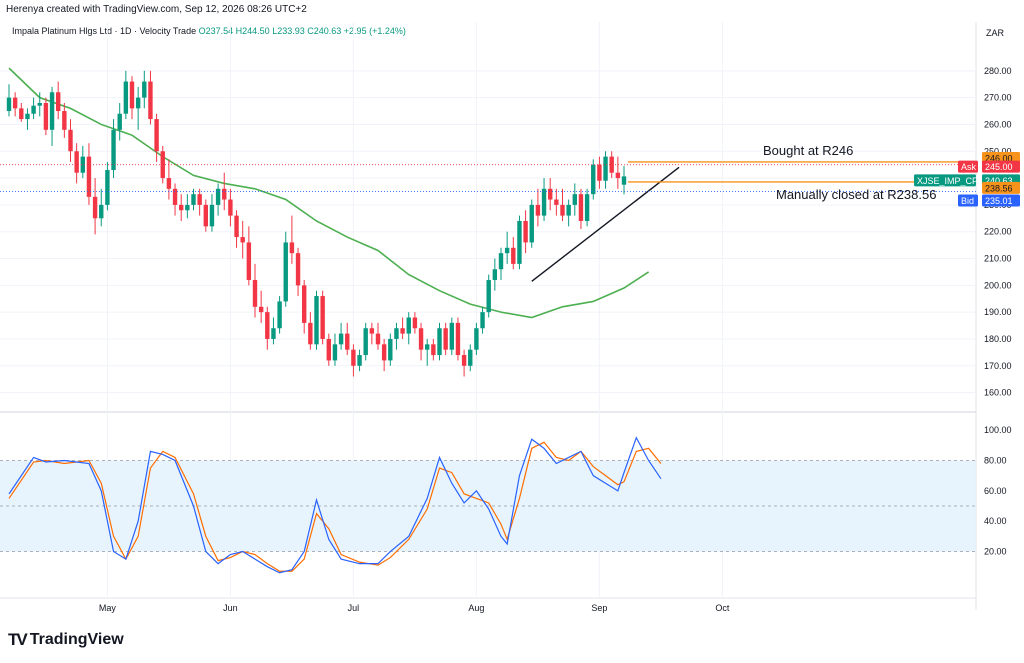  Describe the element at coordinates (808, 150) in the screenshot. I see `bought-annotation: Bought at R246` at that location.